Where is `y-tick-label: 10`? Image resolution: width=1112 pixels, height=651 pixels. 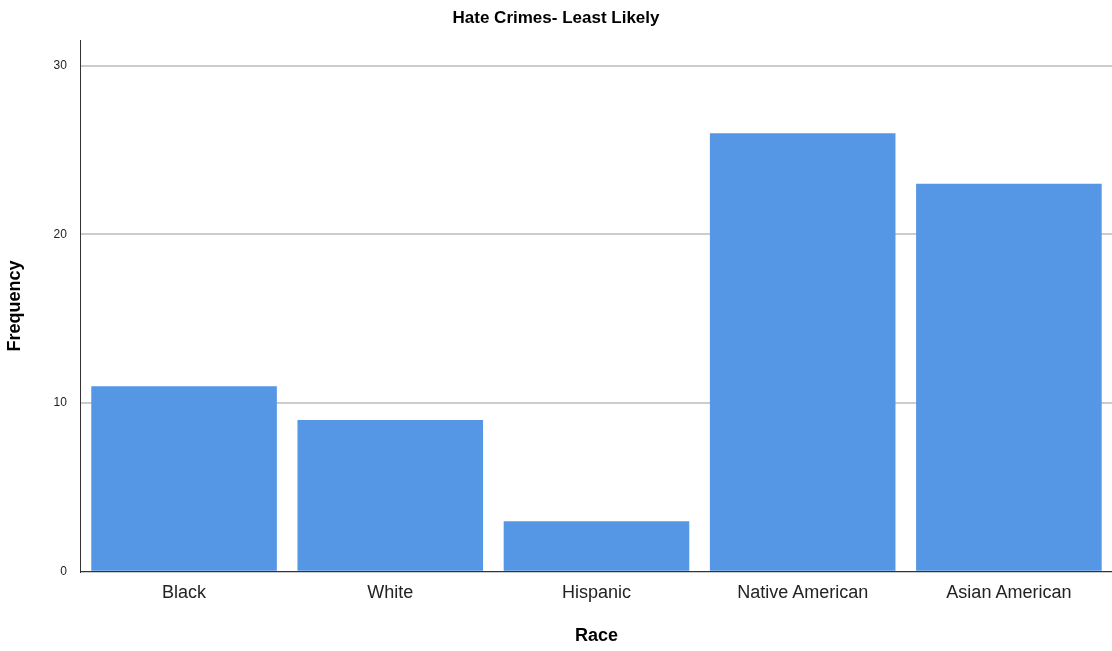 y-tick-label: 10 is located at coordinates (60, 402).